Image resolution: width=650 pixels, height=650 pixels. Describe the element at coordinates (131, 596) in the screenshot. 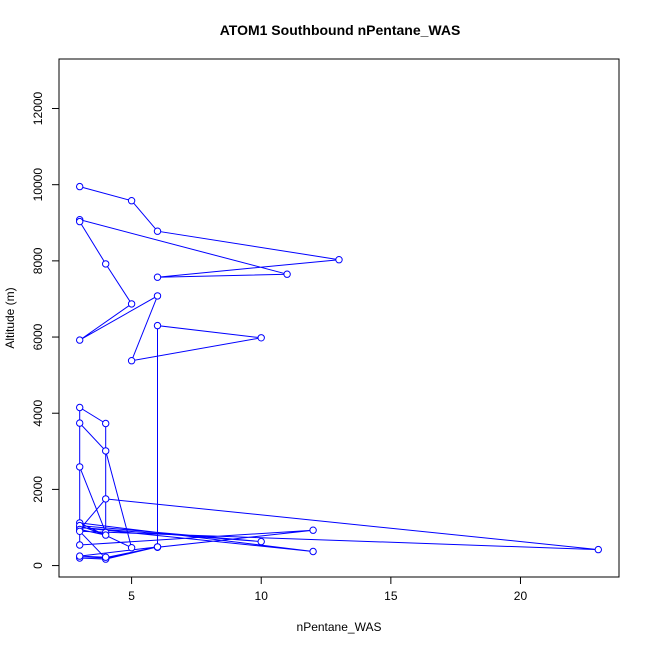

I see `x-tick-label: 5` at that location.